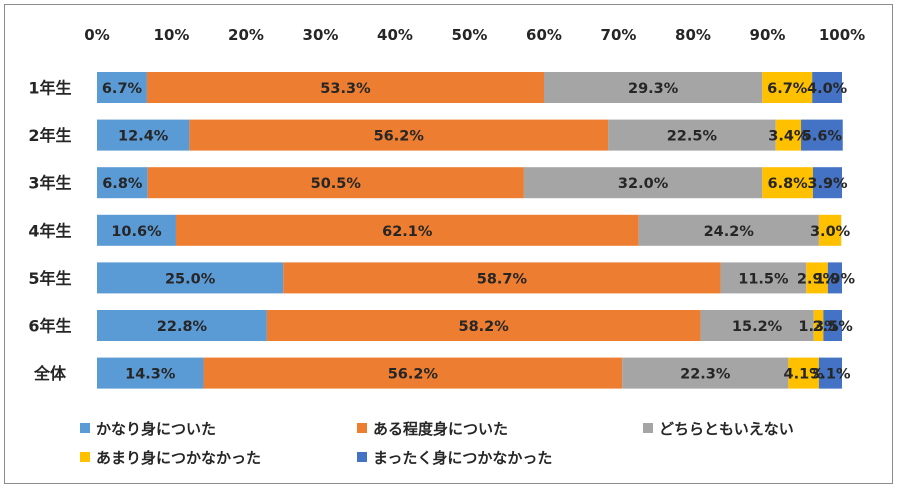 This screenshot has height=490, width=899. Describe the element at coordinates (49, 135) in the screenshot. I see `category-label: 2年生` at that location.